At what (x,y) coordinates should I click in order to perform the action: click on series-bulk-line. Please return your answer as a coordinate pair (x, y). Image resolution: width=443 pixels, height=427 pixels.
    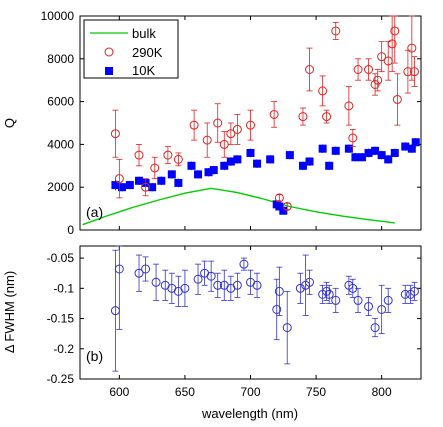
    Looking at the image, I should click on (238, 206).